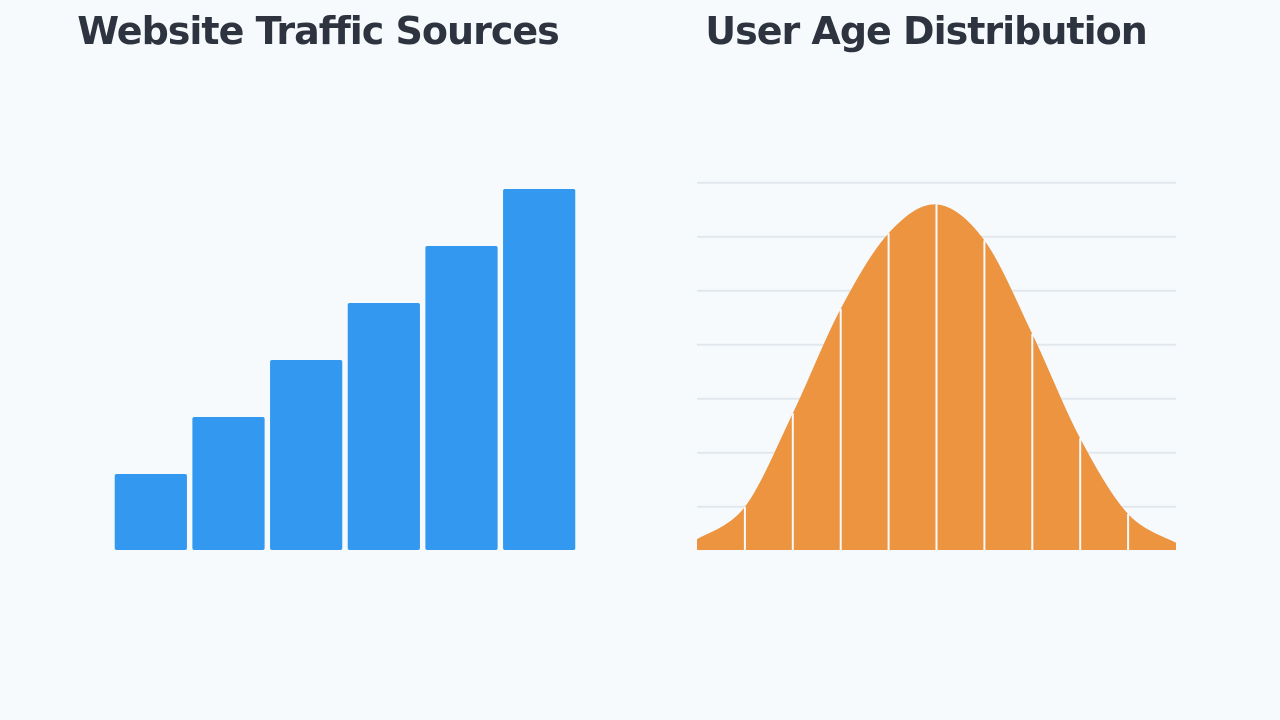  What do you see at coordinates (318, 31) in the screenshot?
I see `chart-title: Website Traffic Sources` at bounding box center [318, 31].